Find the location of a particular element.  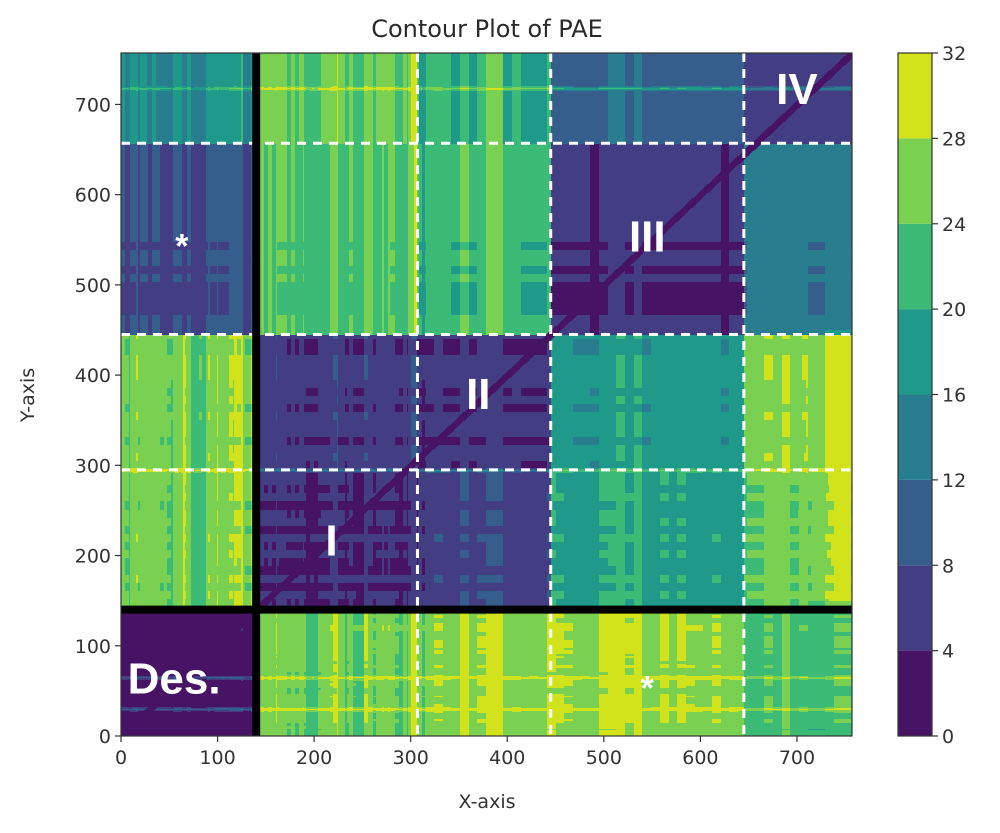

y-tick-label: 300 is located at coordinates (93, 466).